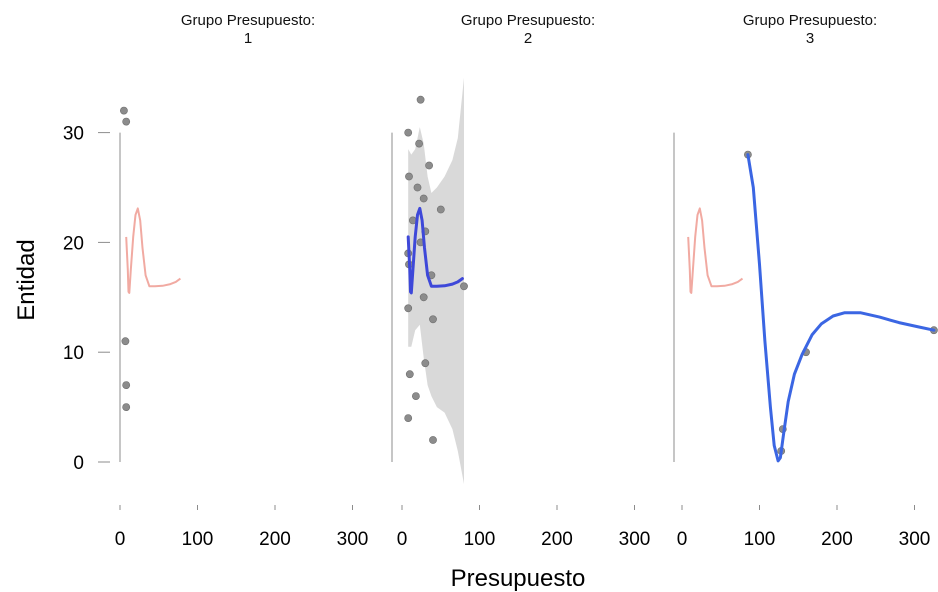 This screenshot has height=592, width=938. I want to click on y-tick-label: 10, so click(73, 353).